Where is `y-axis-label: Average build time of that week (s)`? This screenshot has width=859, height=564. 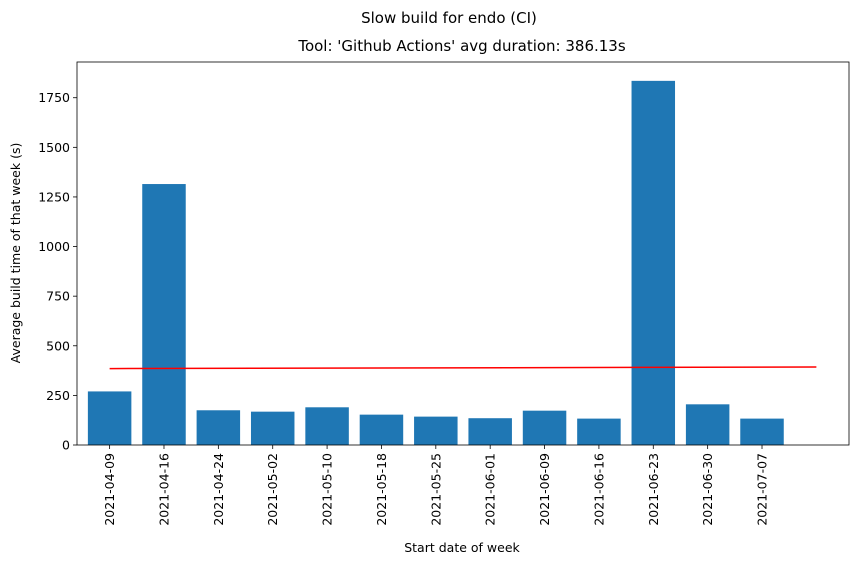
y-axis-label: Average build time of that week (s) is located at coordinates (15, 253).